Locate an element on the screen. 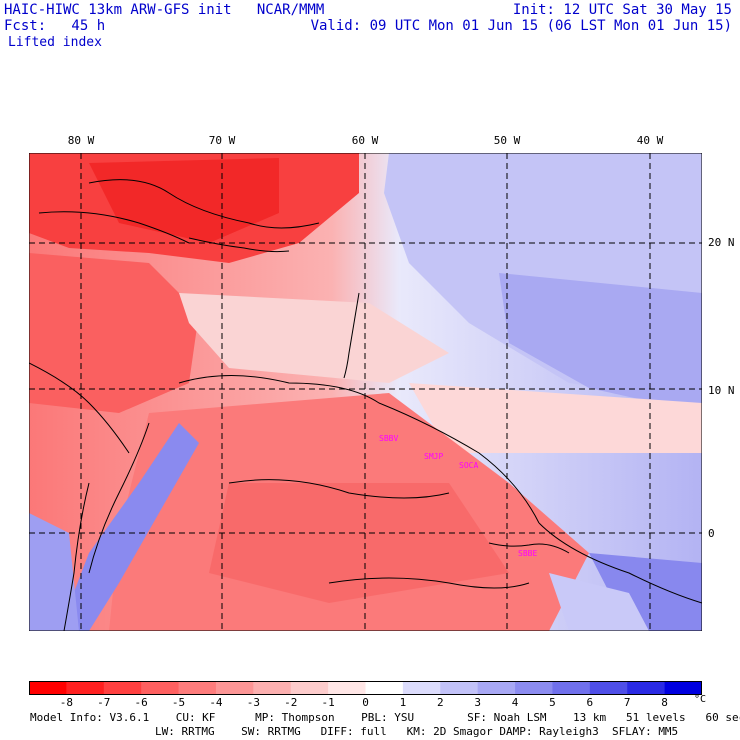  site-label-sbbv: SBBV is located at coordinates (389, 438).